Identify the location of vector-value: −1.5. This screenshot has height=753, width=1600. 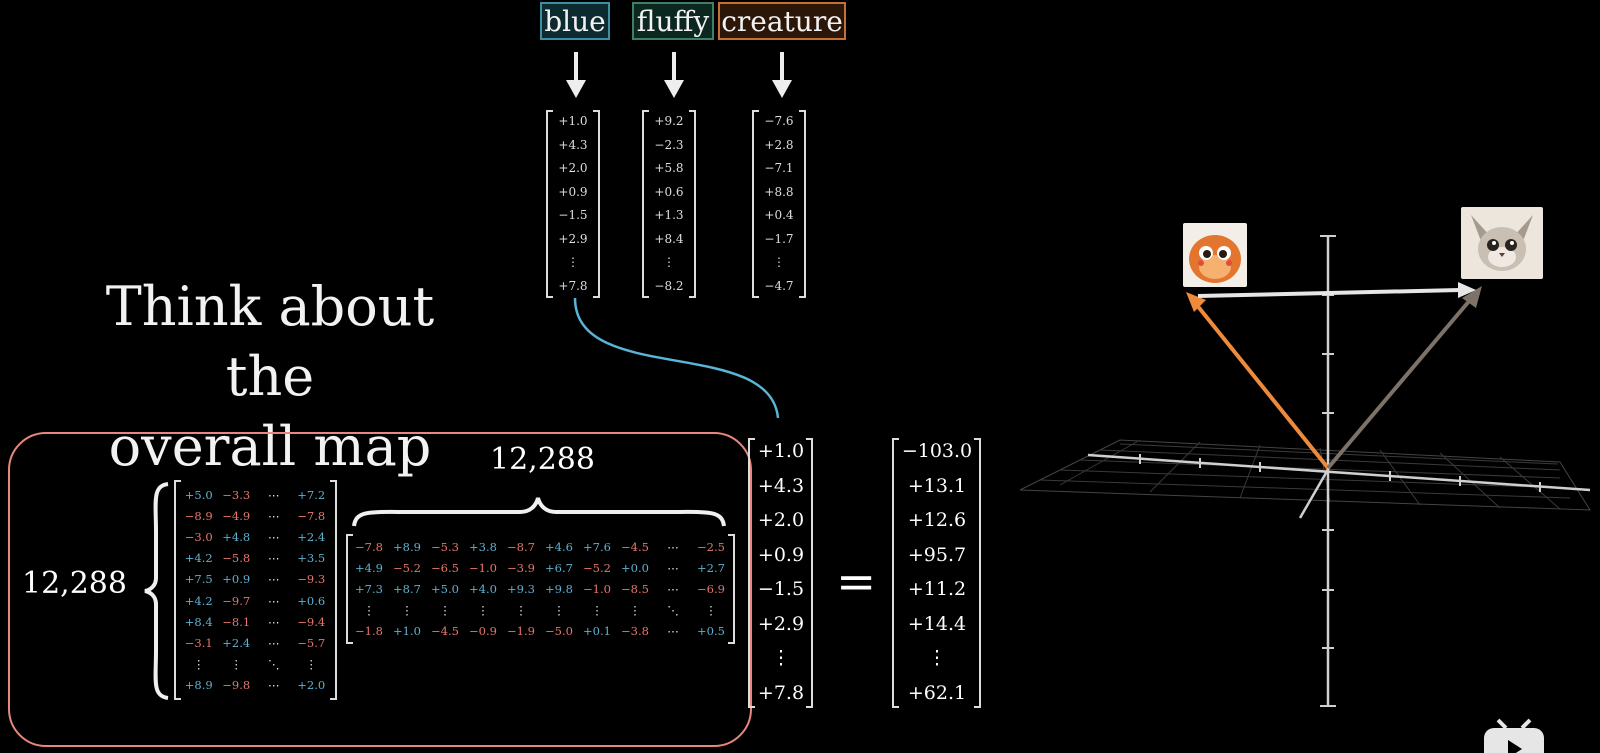
(781, 589).